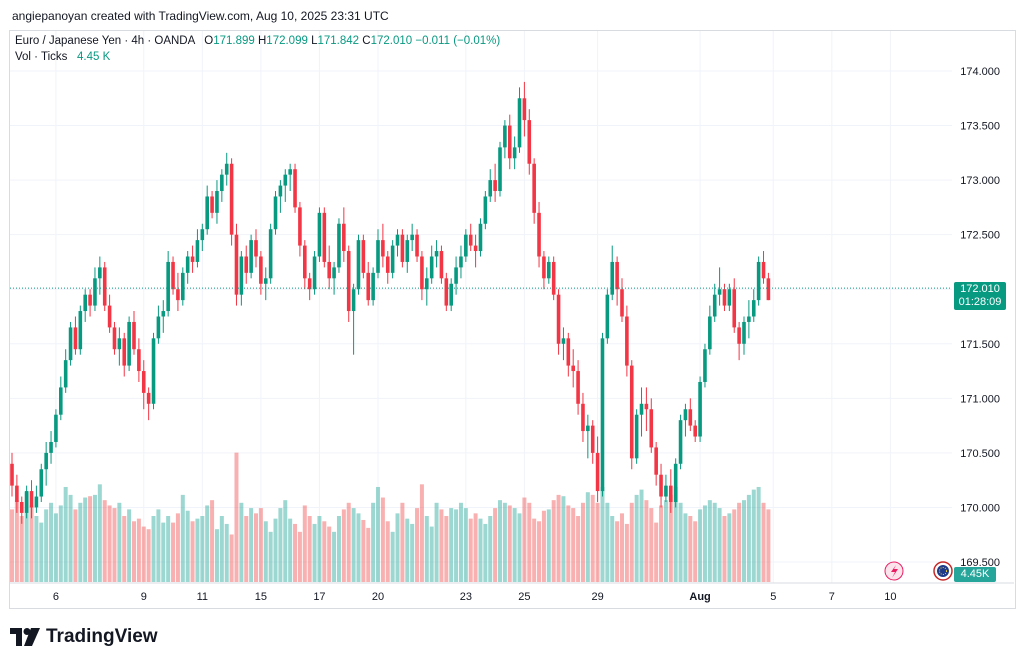  I want to click on logo-text: TradingView, so click(102, 636).